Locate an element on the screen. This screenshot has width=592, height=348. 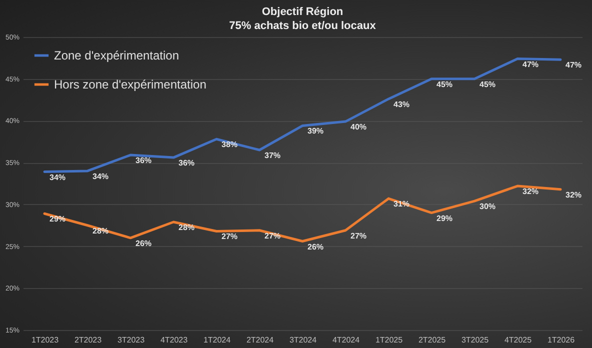
x-tick-label: 1T2026 is located at coordinates (561, 340).